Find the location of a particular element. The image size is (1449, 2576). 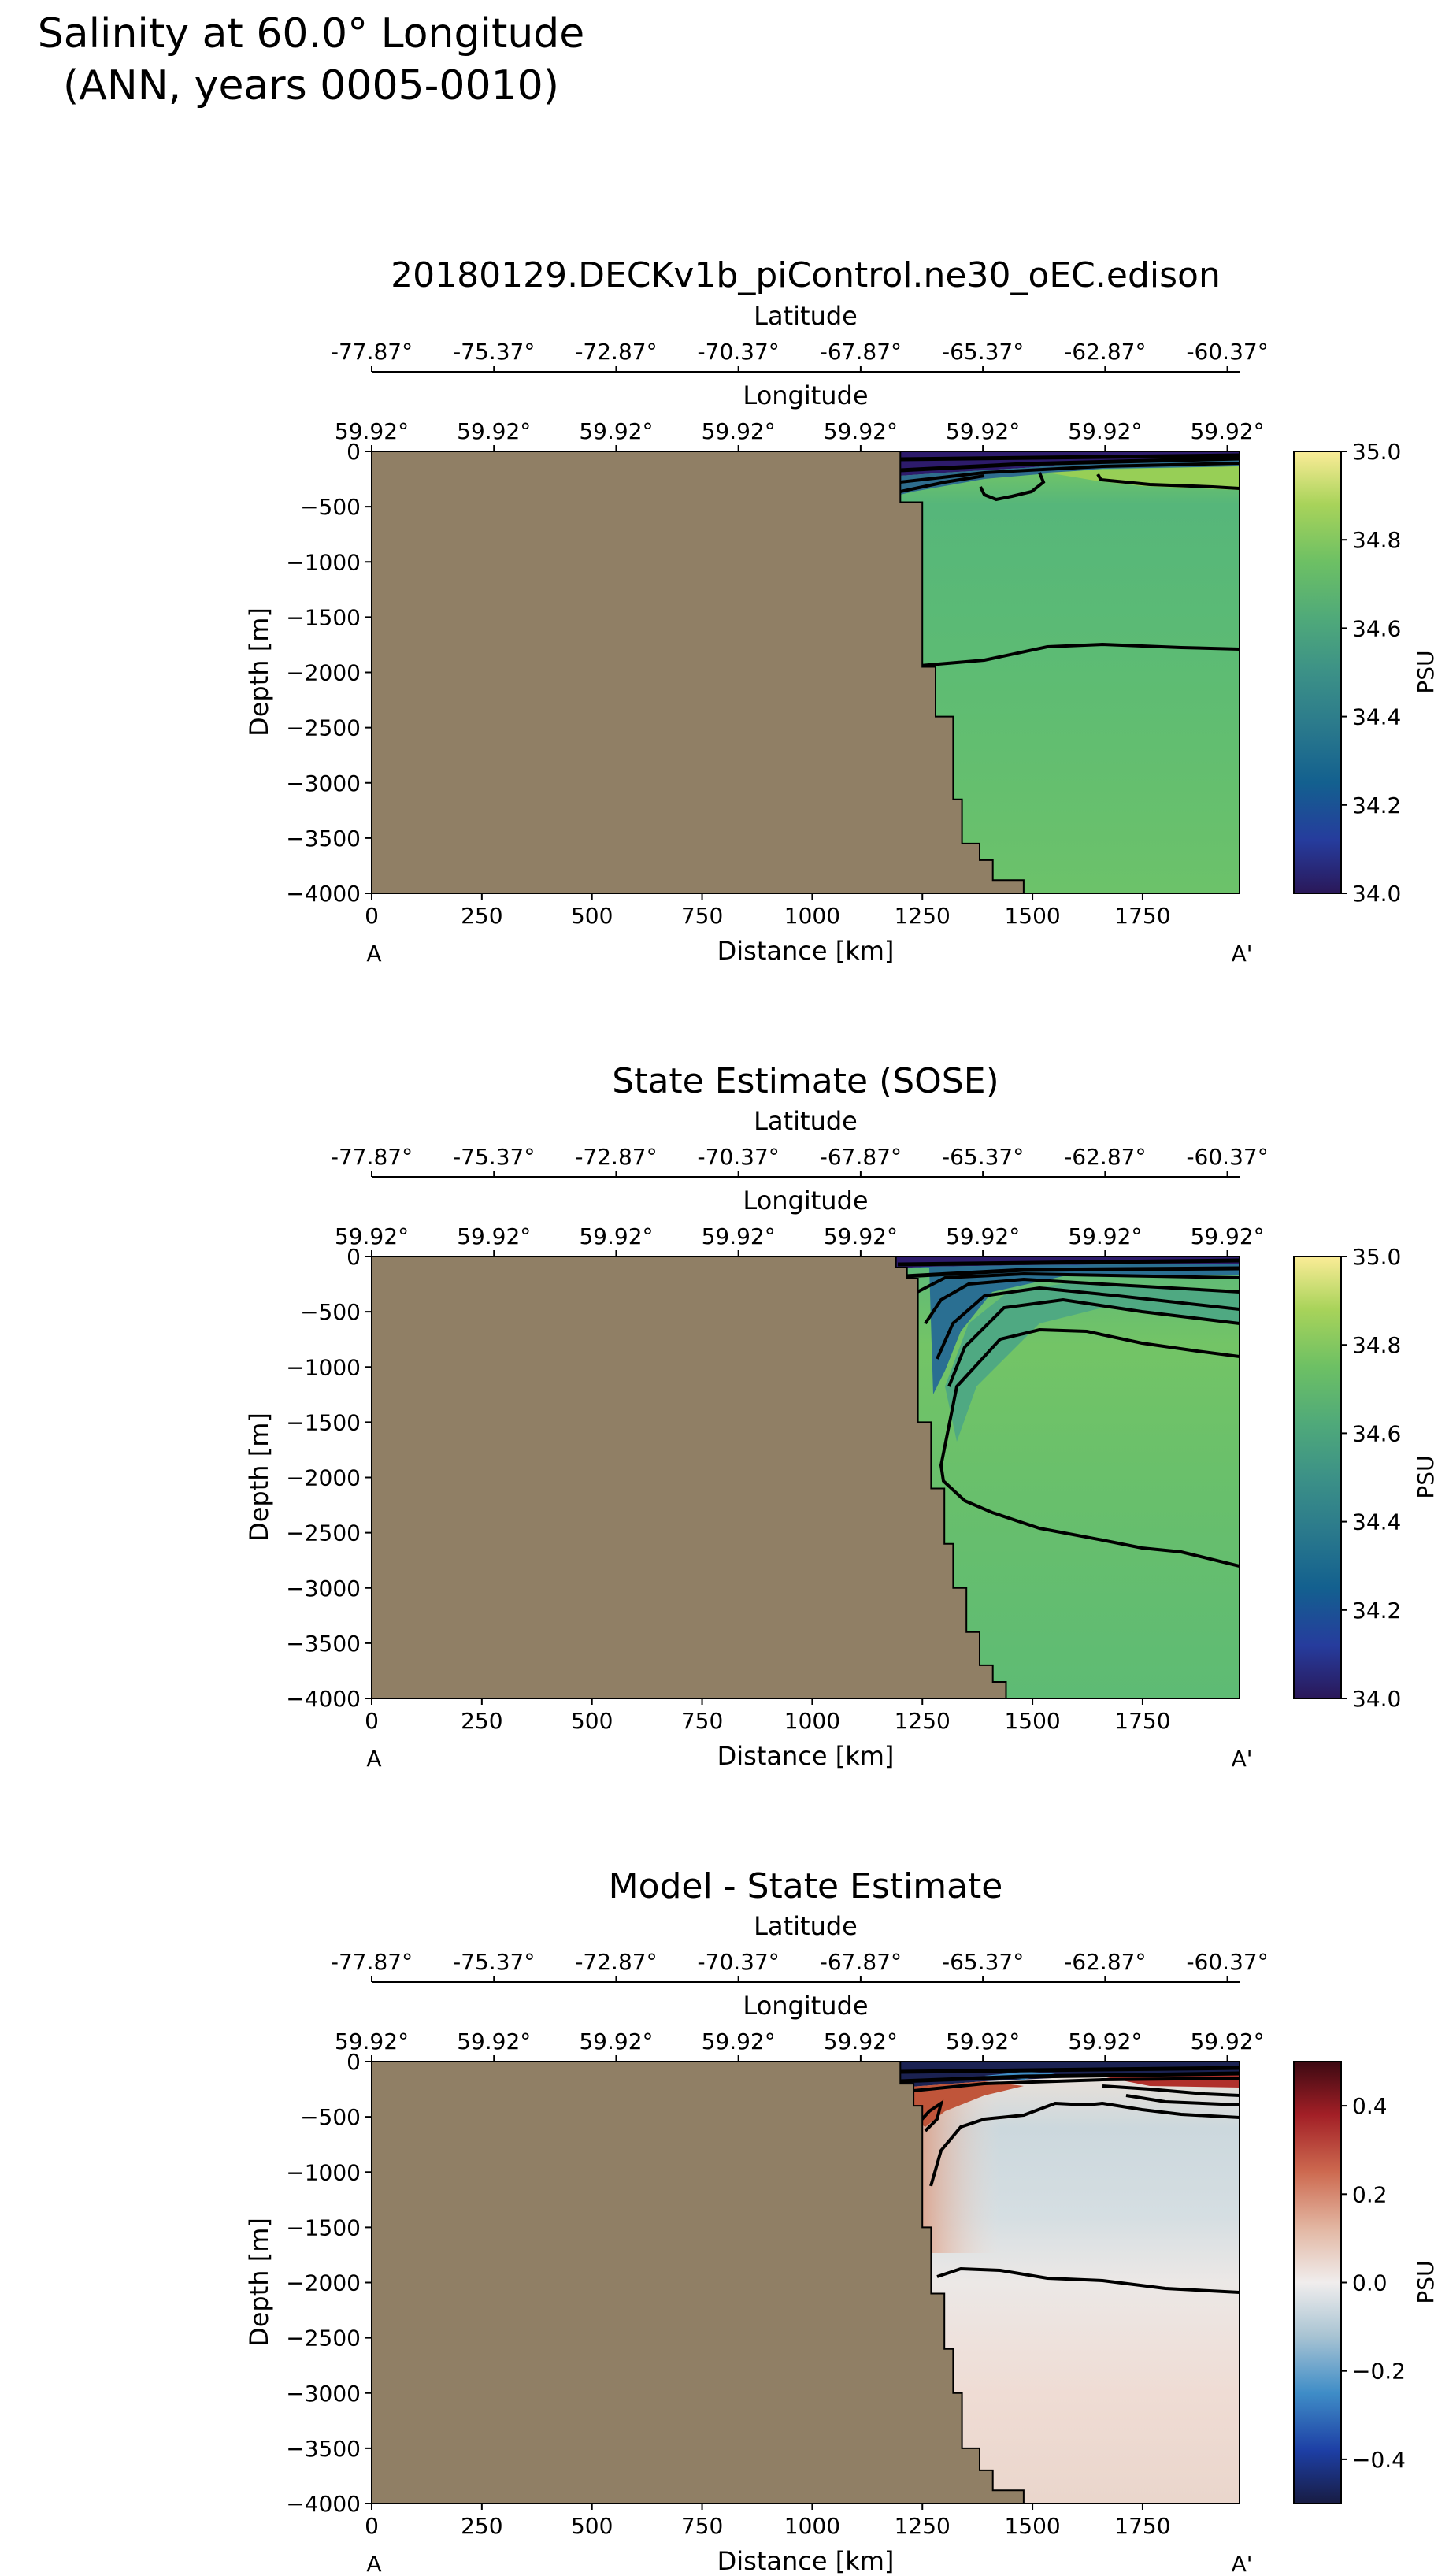

shelf-fresh-water is located at coordinates (1067, 1329).